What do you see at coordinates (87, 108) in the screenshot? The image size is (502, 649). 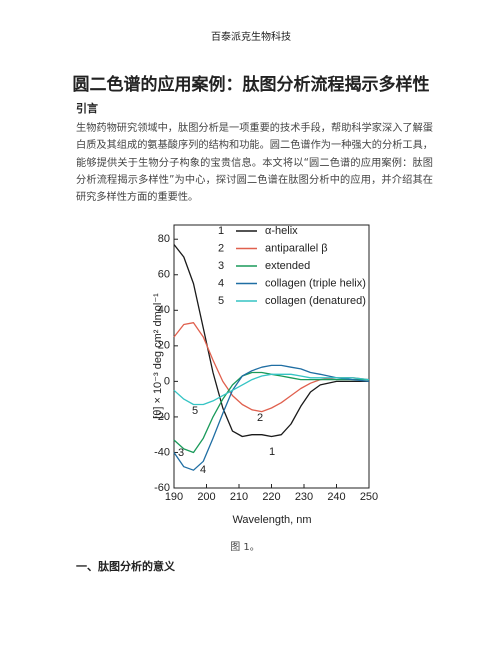 I see `intro-heading: 引言` at bounding box center [87, 108].